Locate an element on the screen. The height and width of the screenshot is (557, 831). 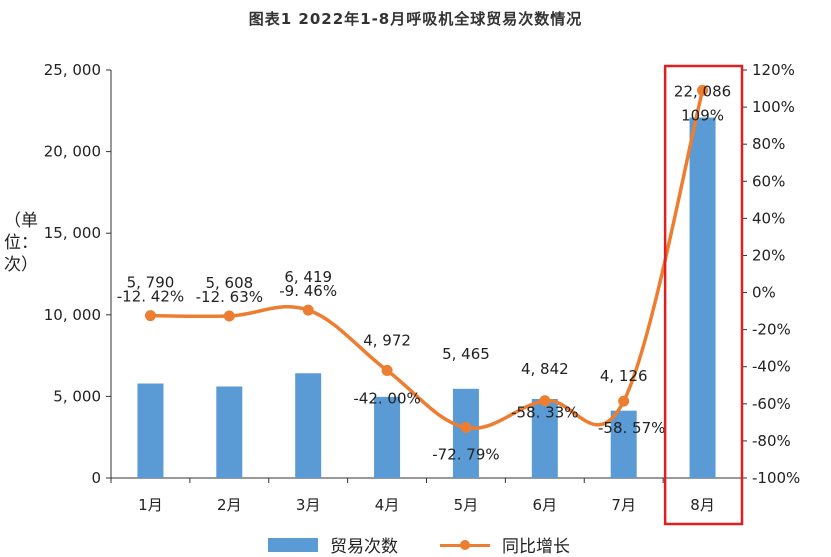
growth-value-label: -42. 00% is located at coordinates (386, 398).